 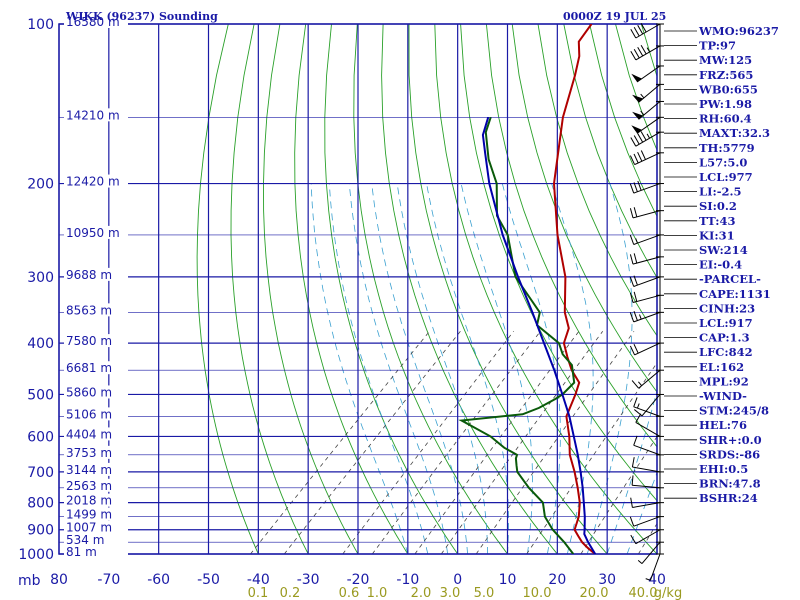 I want to click on mixing-ratio-label: 20.0, so click(x=594, y=593).